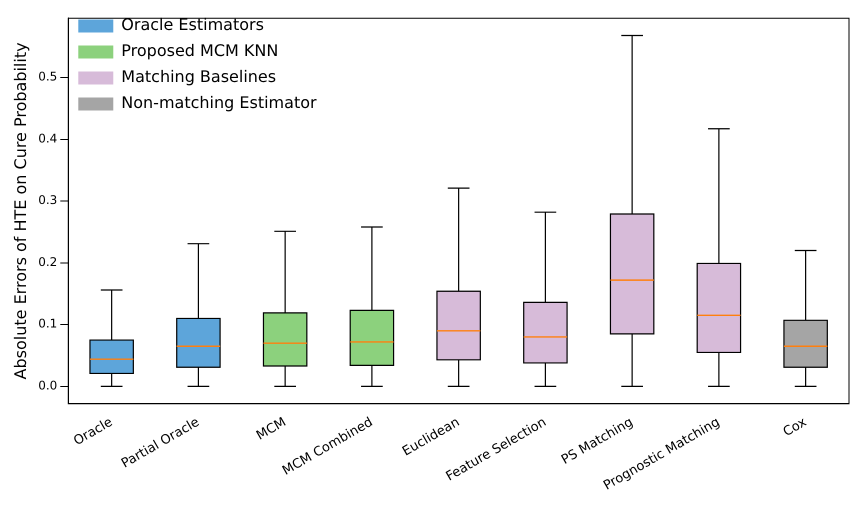 This screenshot has height=505, width=859. Describe the element at coordinates (199, 50) in the screenshot. I see `legend-label: Proposed MCM KNN` at that location.